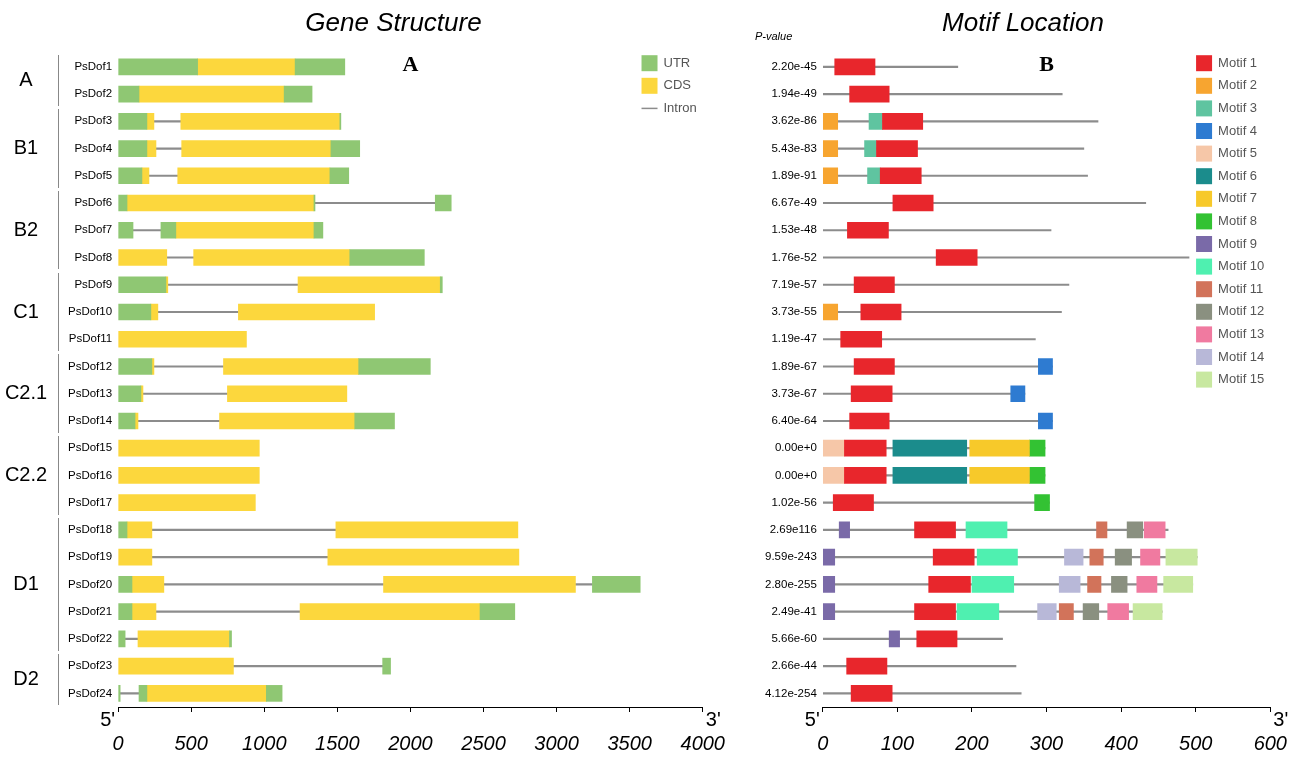  Describe the element at coordinates (1238, 243) in the screenshot. I see `legend-label: Motif 9` at that location.